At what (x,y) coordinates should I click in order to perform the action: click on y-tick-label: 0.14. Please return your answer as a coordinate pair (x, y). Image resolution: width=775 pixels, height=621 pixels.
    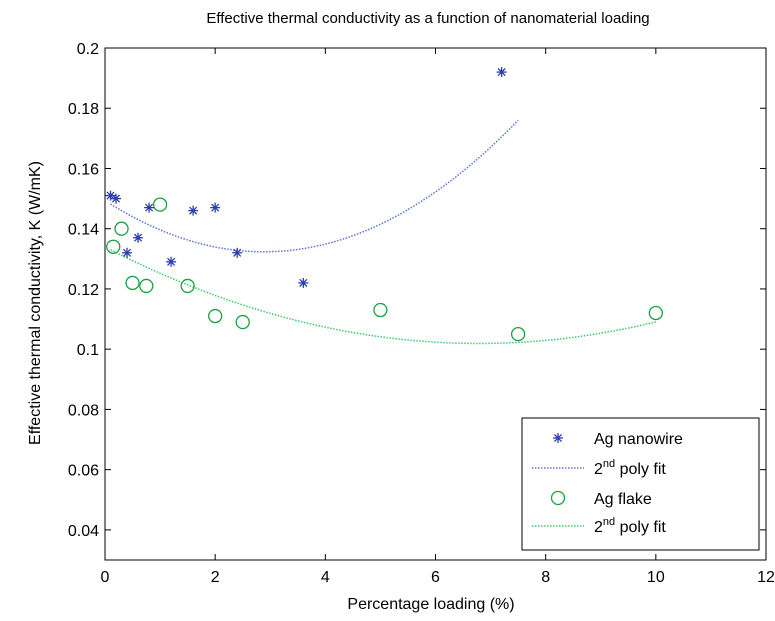
    Looking at the image, I should click on (83, 230).